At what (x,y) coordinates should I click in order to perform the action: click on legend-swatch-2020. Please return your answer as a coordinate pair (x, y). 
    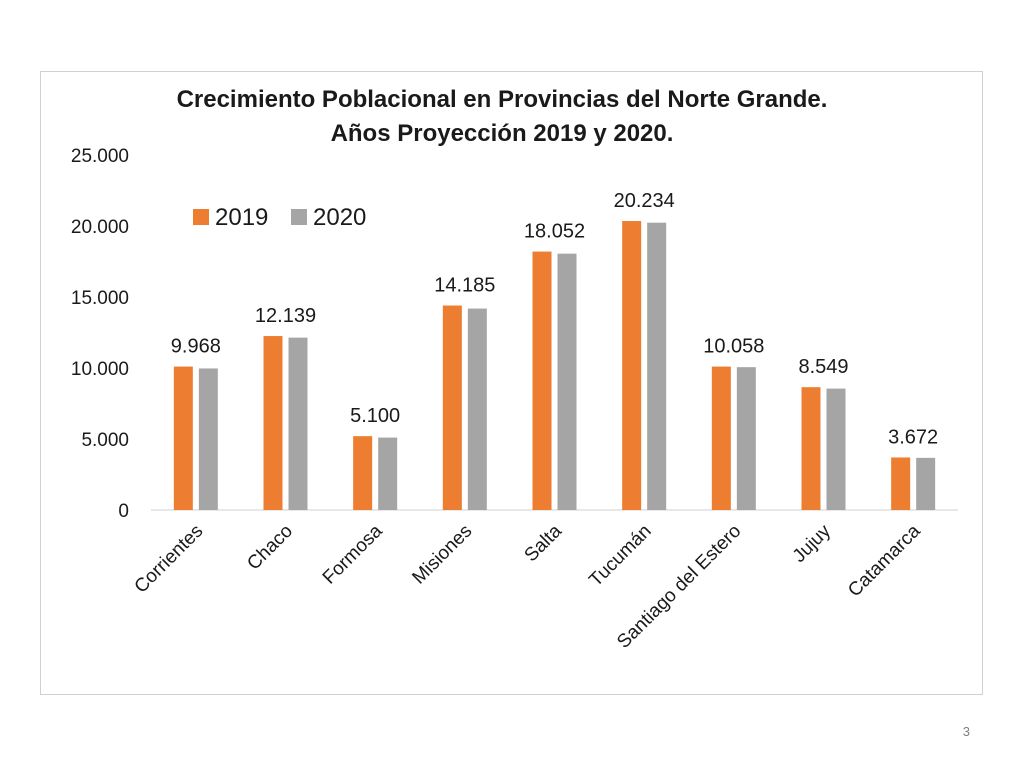
    Looking at the image, I should click on (299, 217).